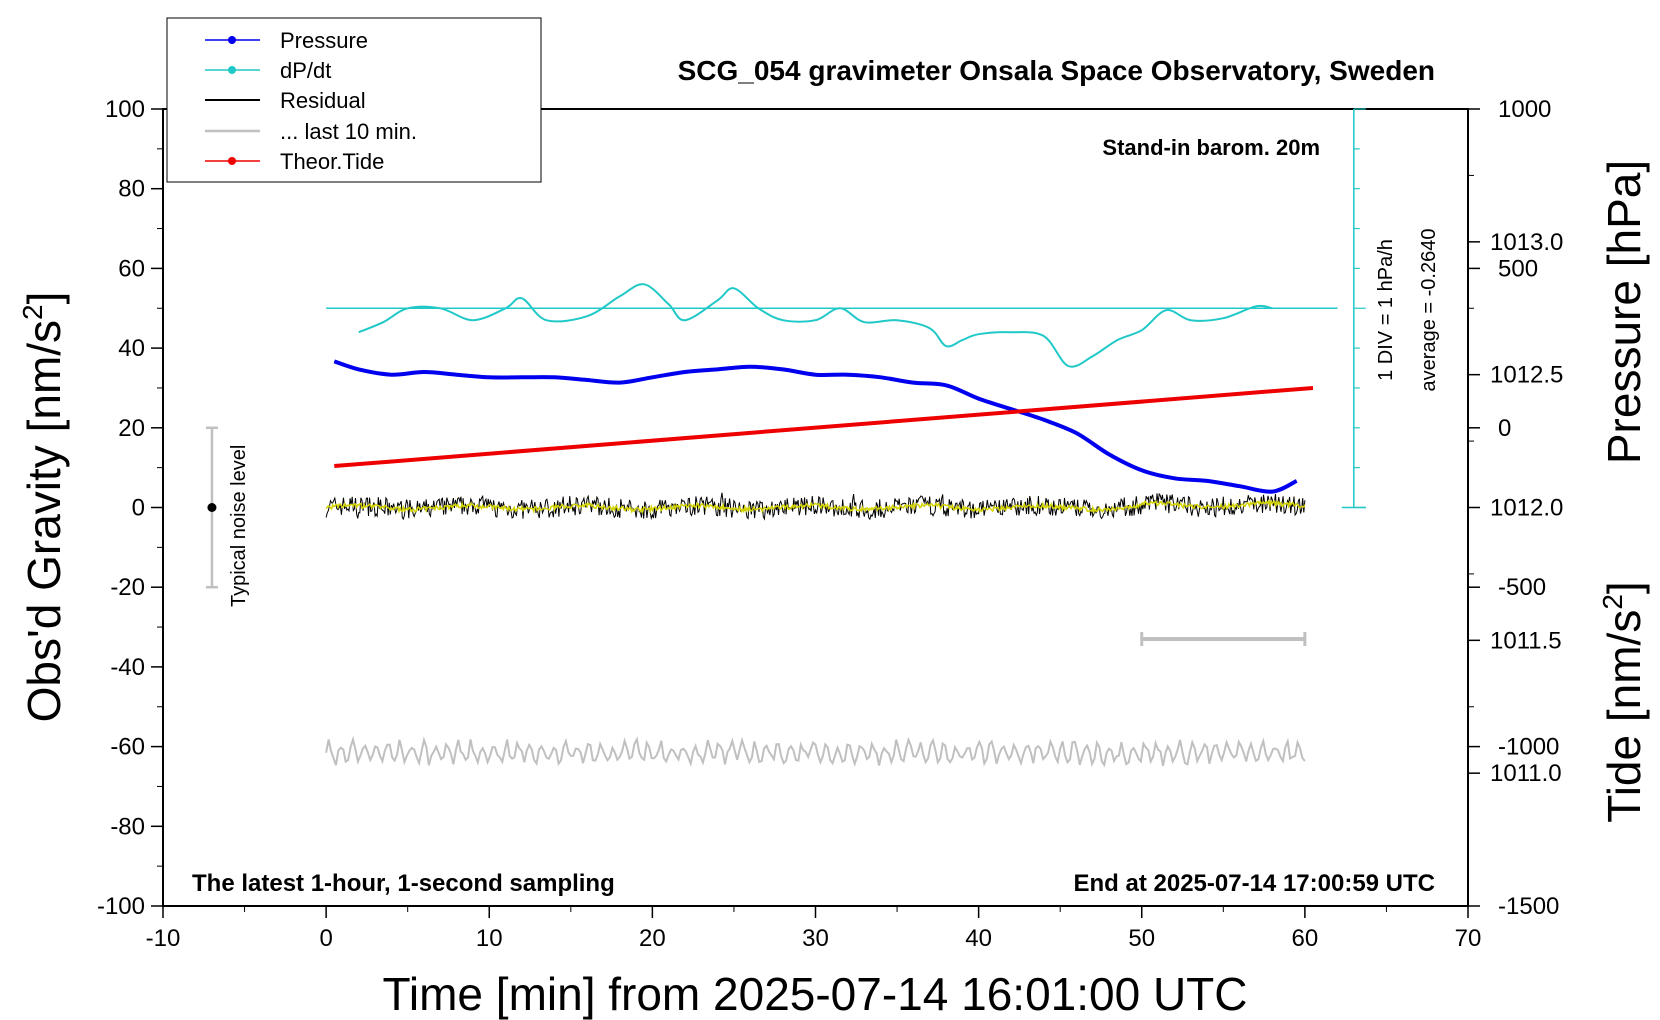 The width and height of the screenshot is (1660, 1020). Describe the element at coordinates (1612, 602) in the screenshot. I see `y-axis-label-tide-sup: 2` at that location.